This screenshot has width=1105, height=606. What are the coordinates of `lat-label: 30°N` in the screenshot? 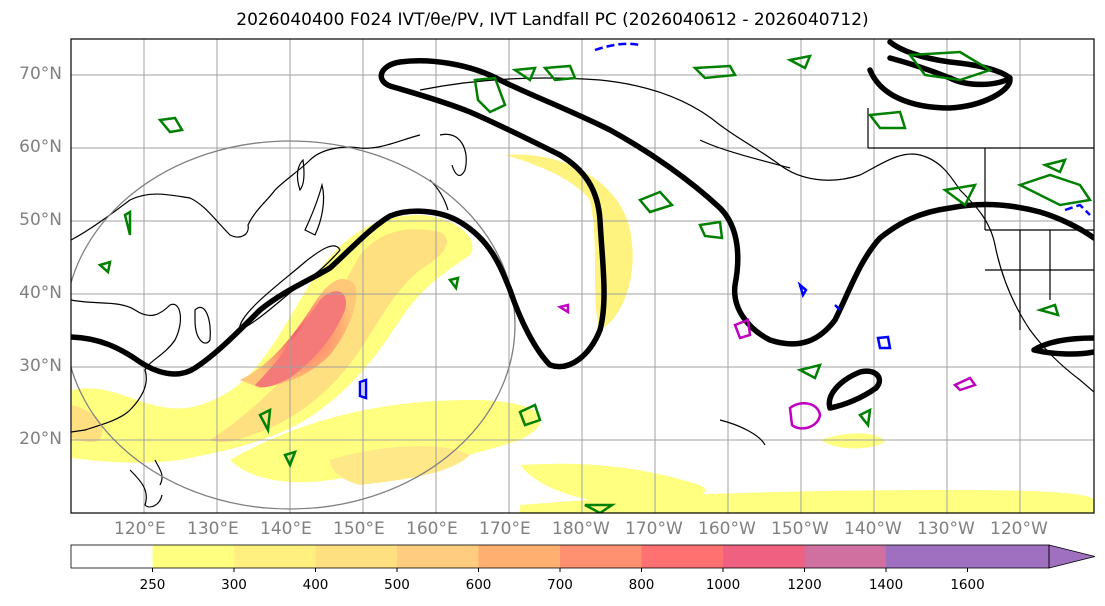 It's located at (40, 366).